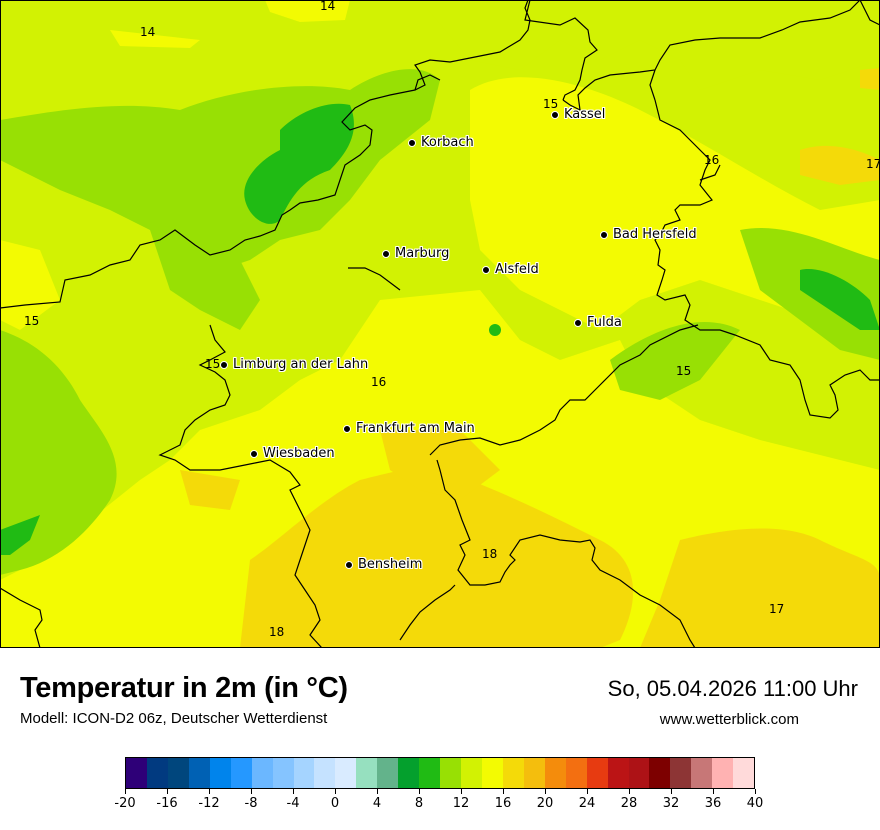  I want to click on colorbar-tick-label: 20, so click(545, 803).